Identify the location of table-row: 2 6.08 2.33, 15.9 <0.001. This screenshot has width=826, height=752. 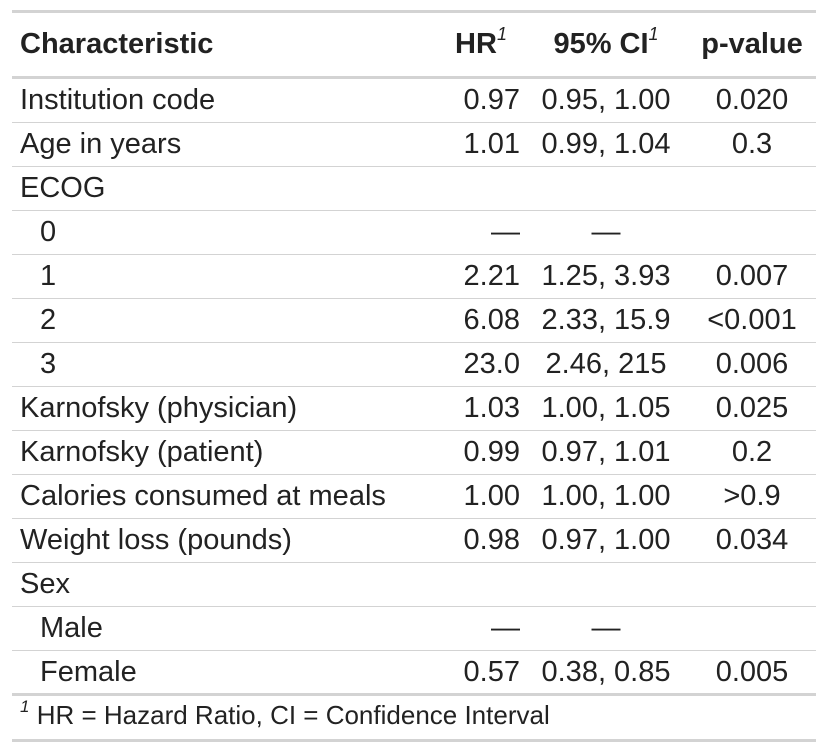
(414, 320).